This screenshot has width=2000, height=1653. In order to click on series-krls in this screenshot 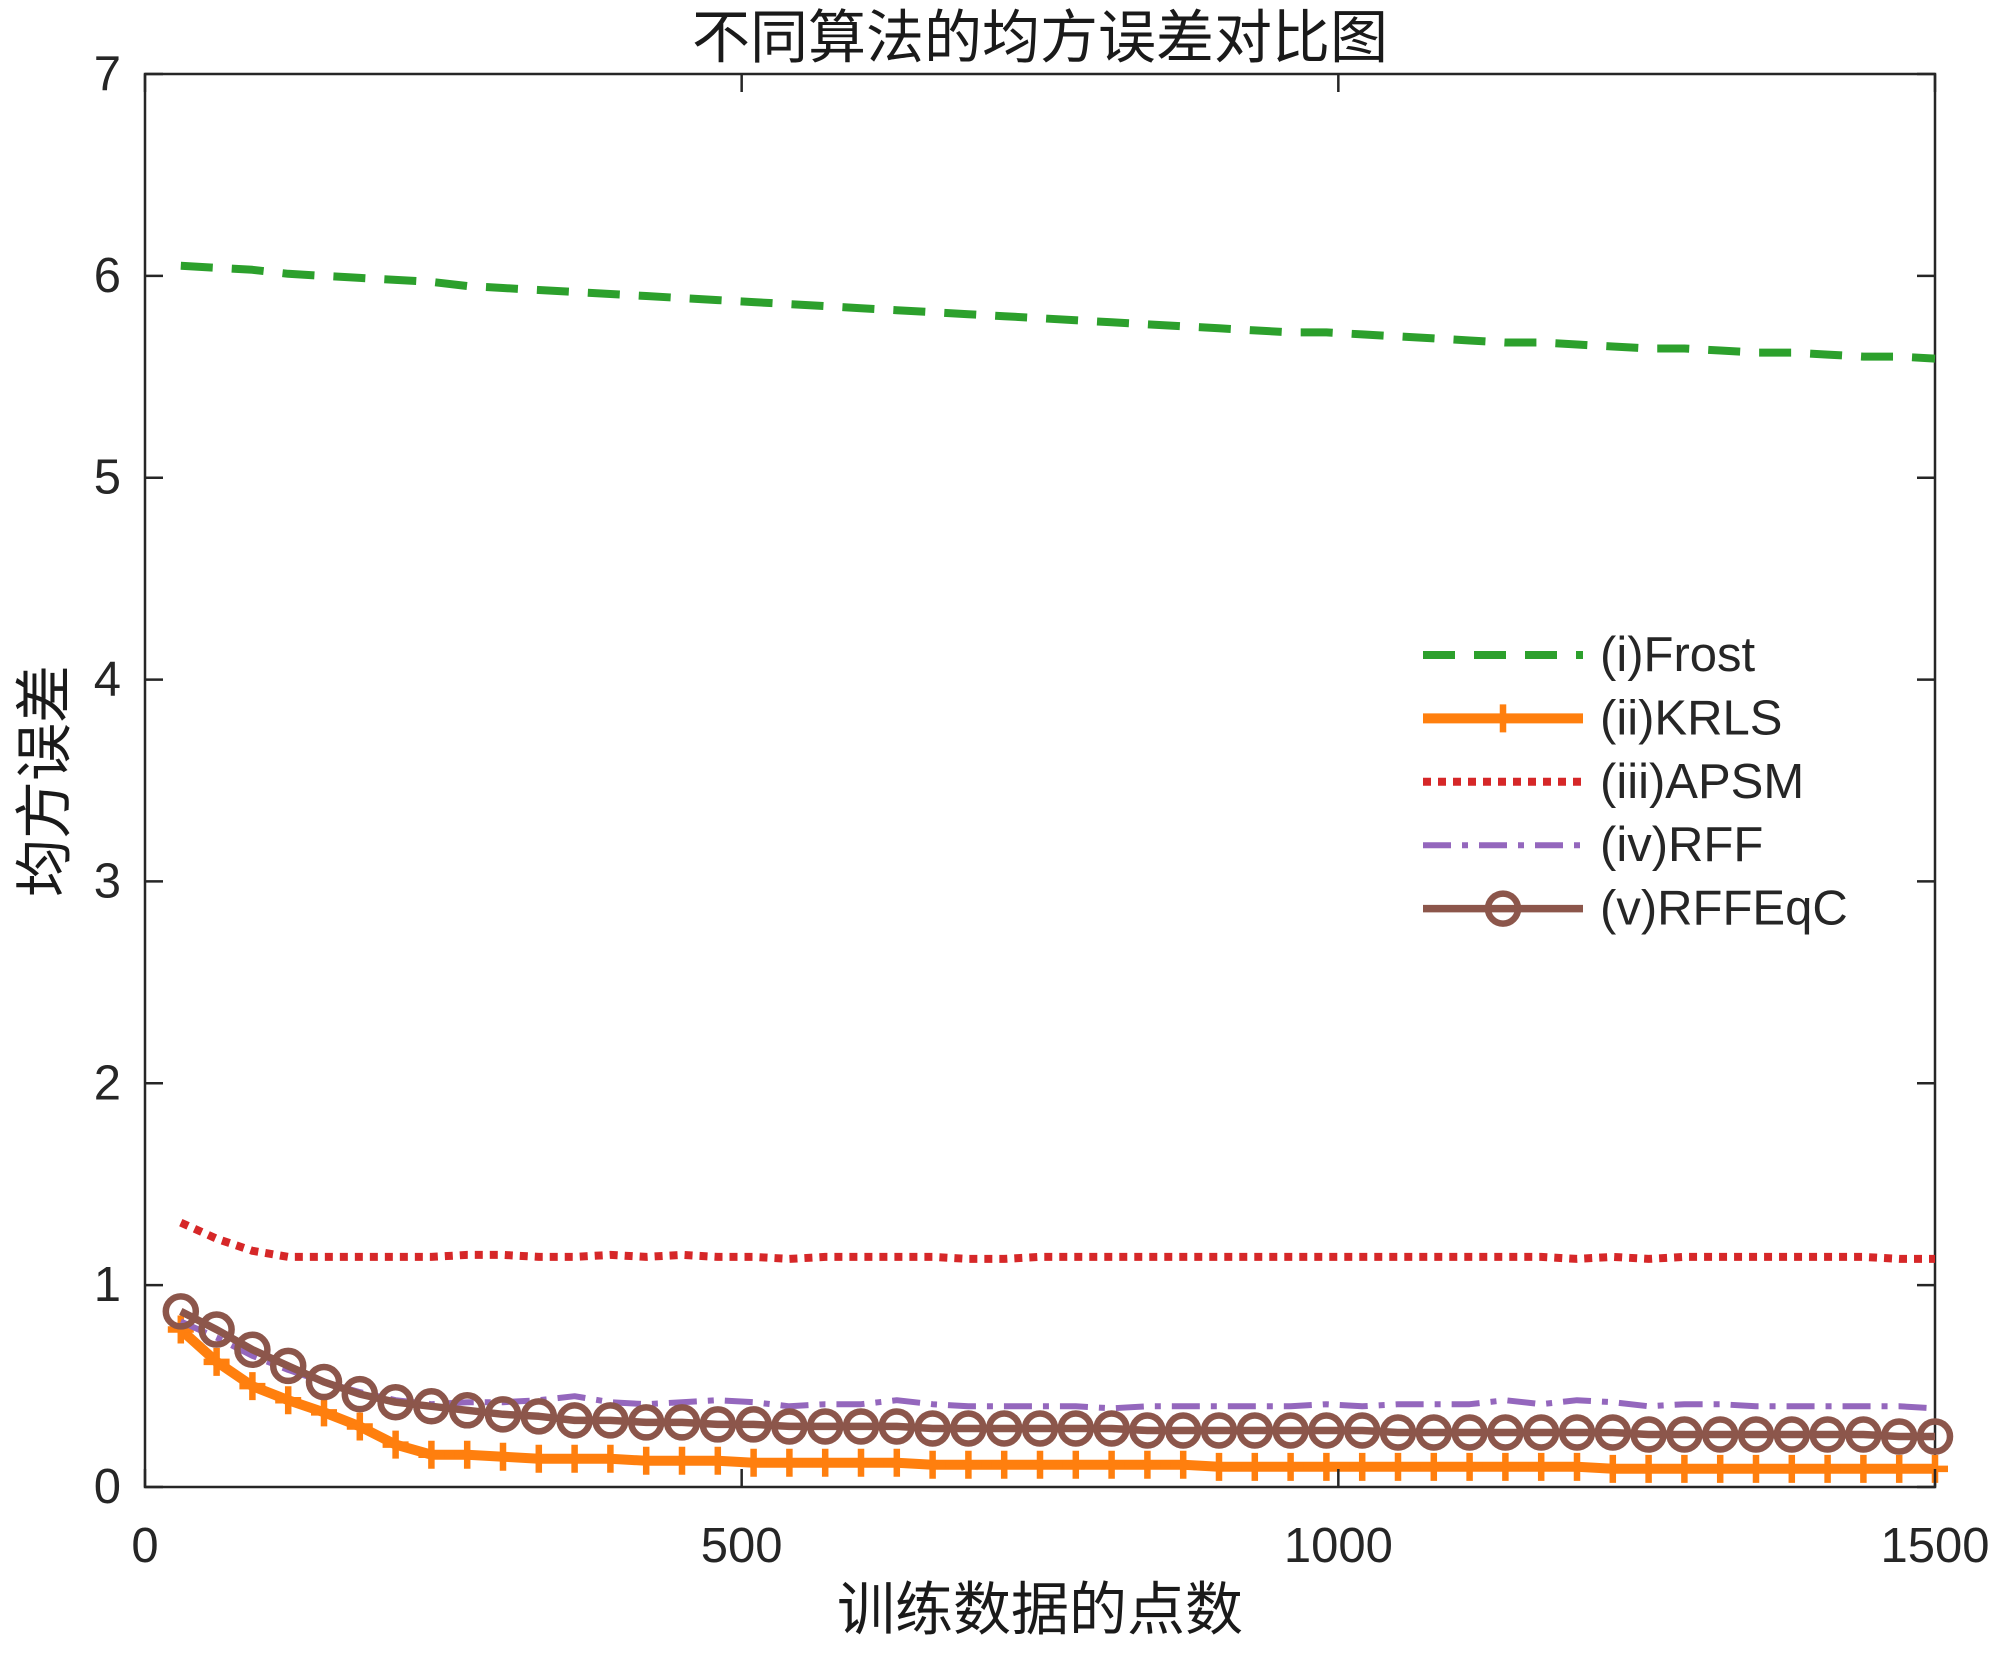, I will do `click(1057, 1399)`.